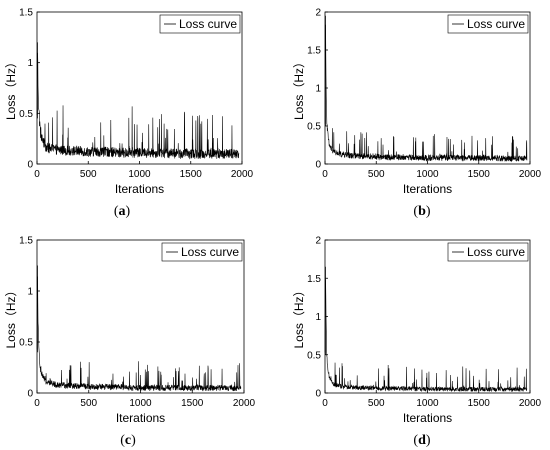 The height and width of the screenshot is (450, 550). I want to click on panel-caption: (a), so click(122, 211).